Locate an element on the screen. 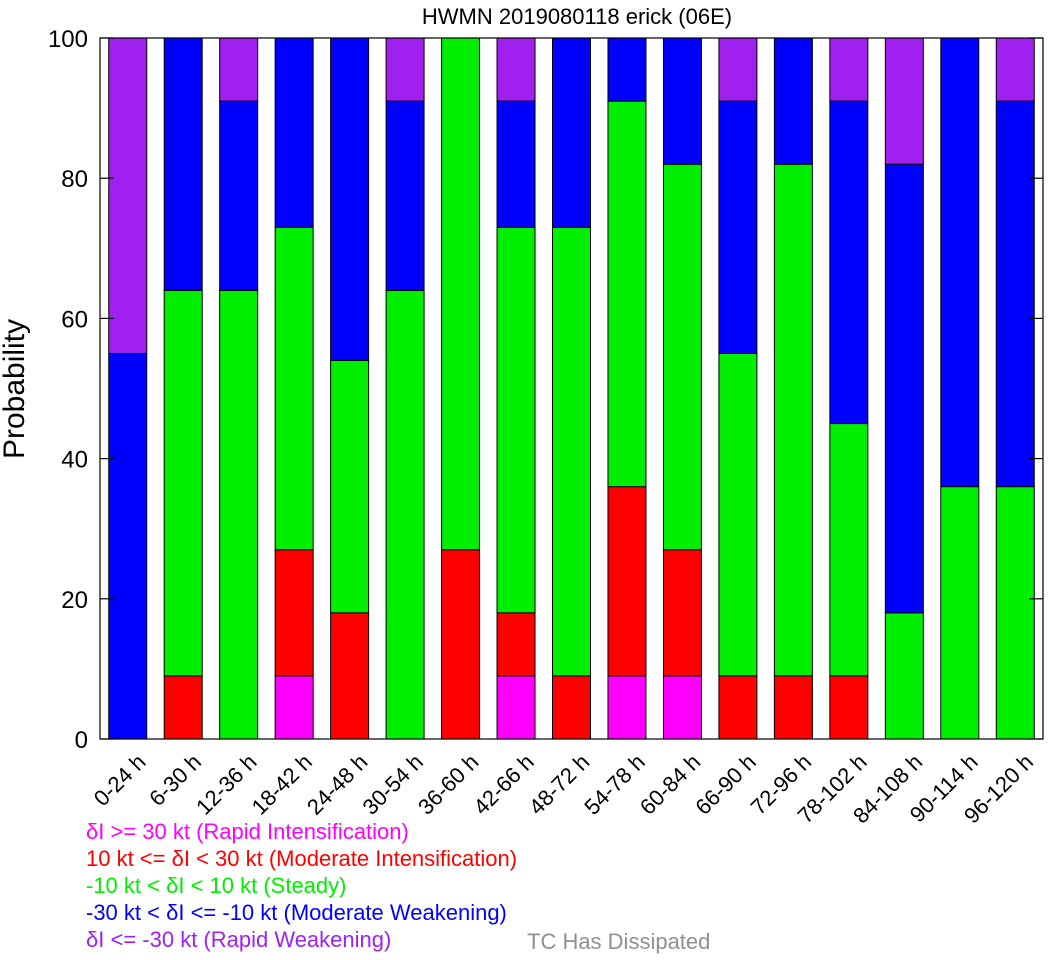  x-tick-label: 54-78 h is located at coordinates (614, 784).